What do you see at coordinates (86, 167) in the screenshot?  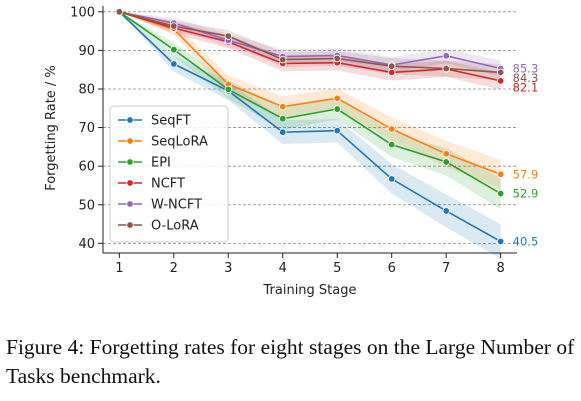 I see `y-tick-label: 60` at bounding box center [86, 167].